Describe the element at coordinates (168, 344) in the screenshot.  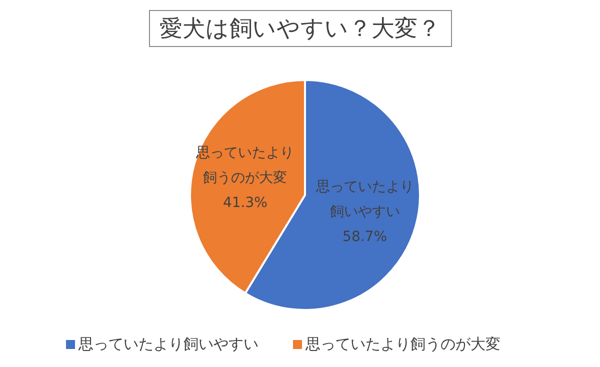
I see `legend-label: 思っていたより飼いやすい` at that location.